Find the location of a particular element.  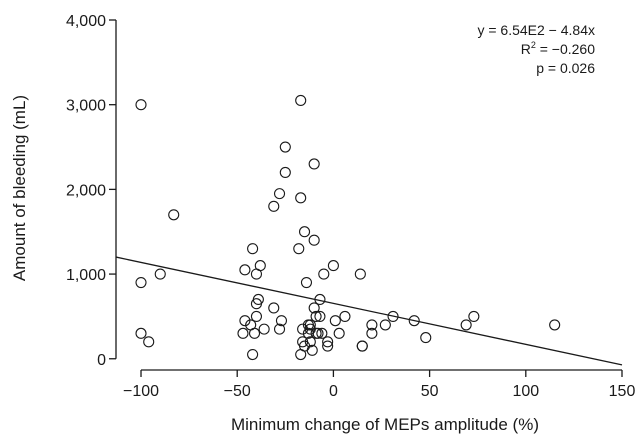

regression-equation: y = 6.54E2 − 4.84x is located at coordinates (536, 30).